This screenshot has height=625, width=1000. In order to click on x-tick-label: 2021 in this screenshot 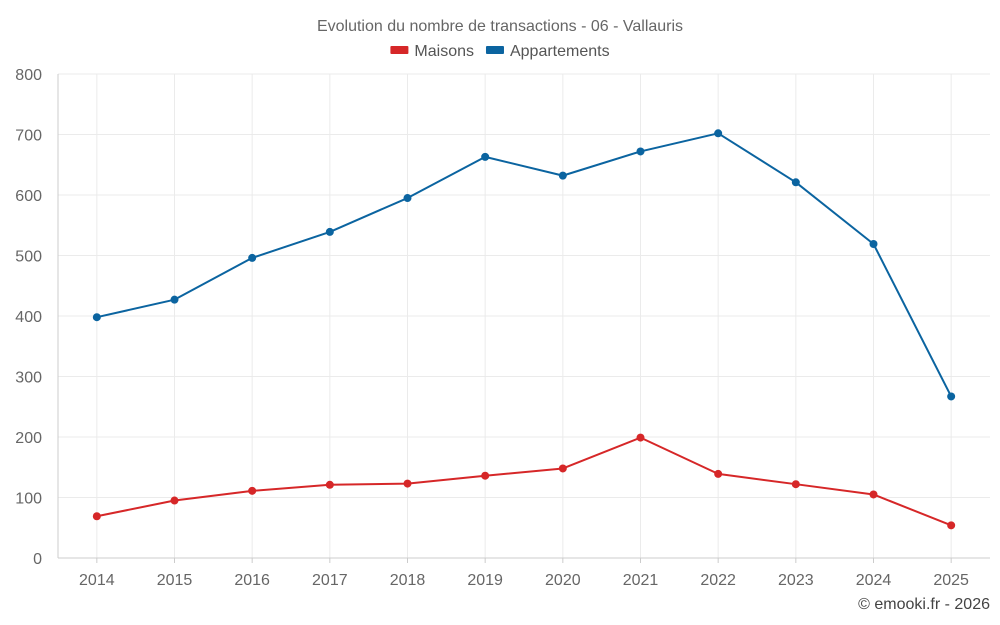, I will do `click(641, 580)`.